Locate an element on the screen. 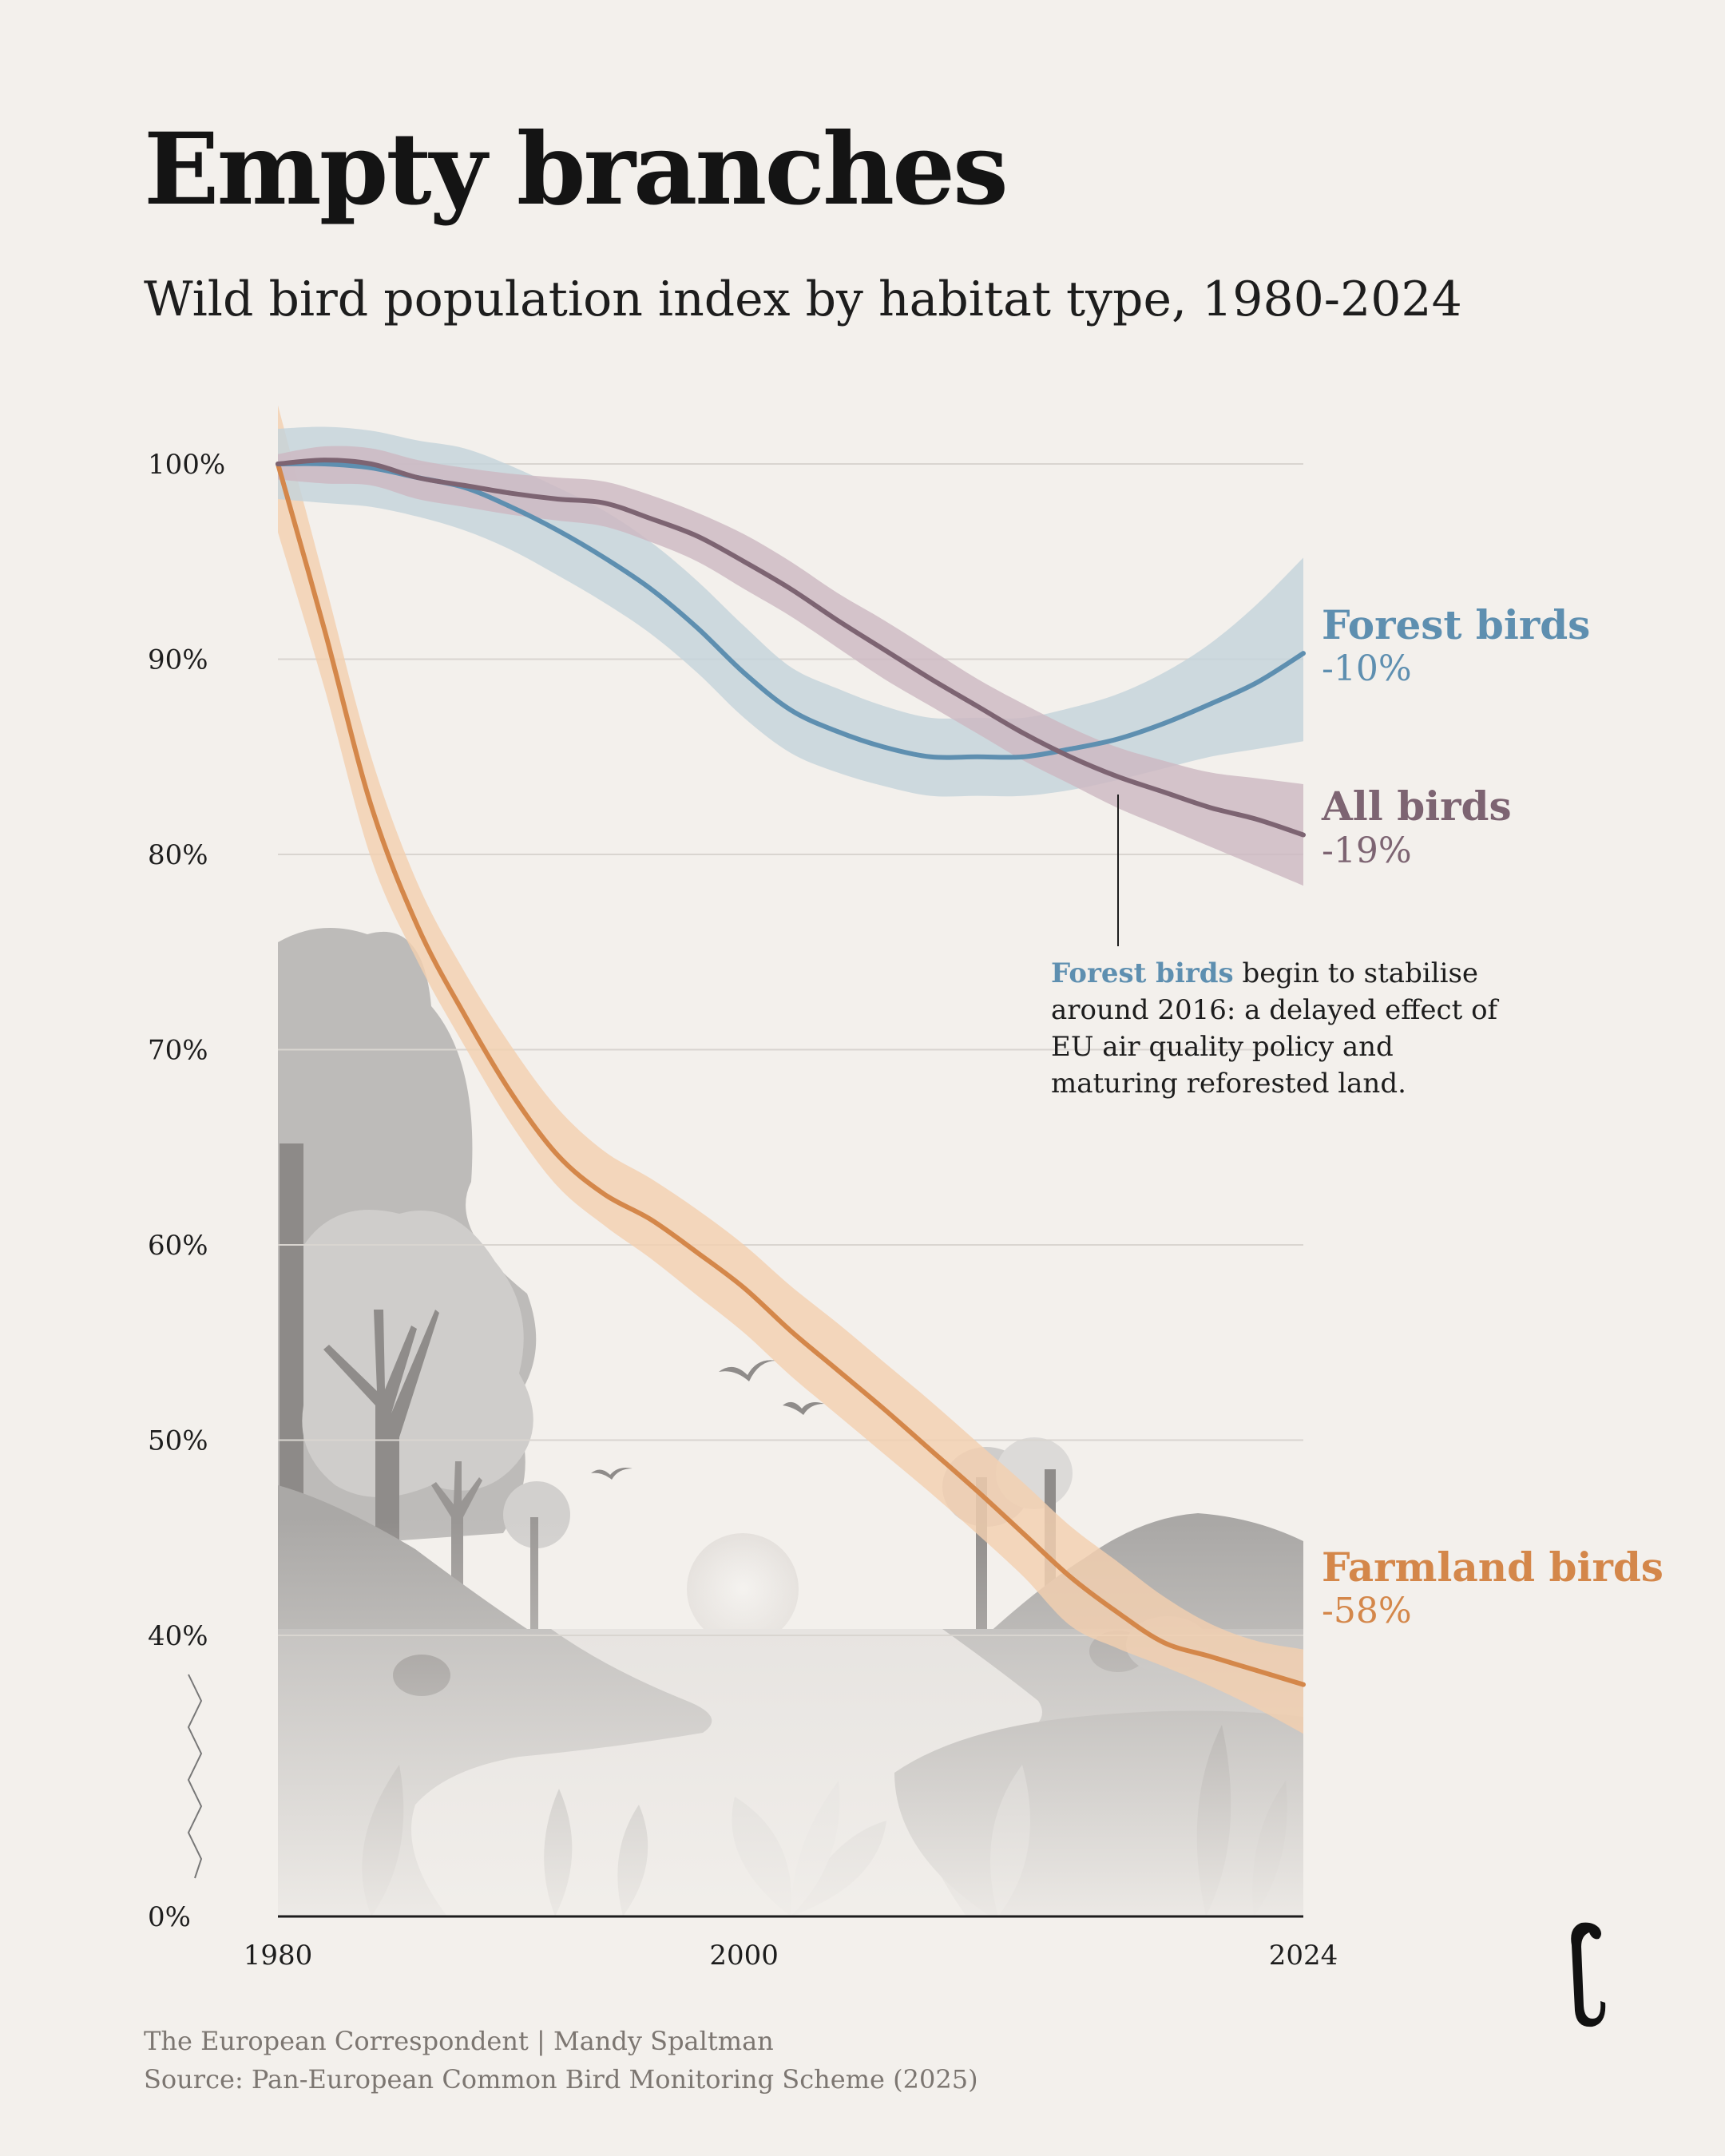  all-birds-label: All birds is located at coordinates (1417, 806).